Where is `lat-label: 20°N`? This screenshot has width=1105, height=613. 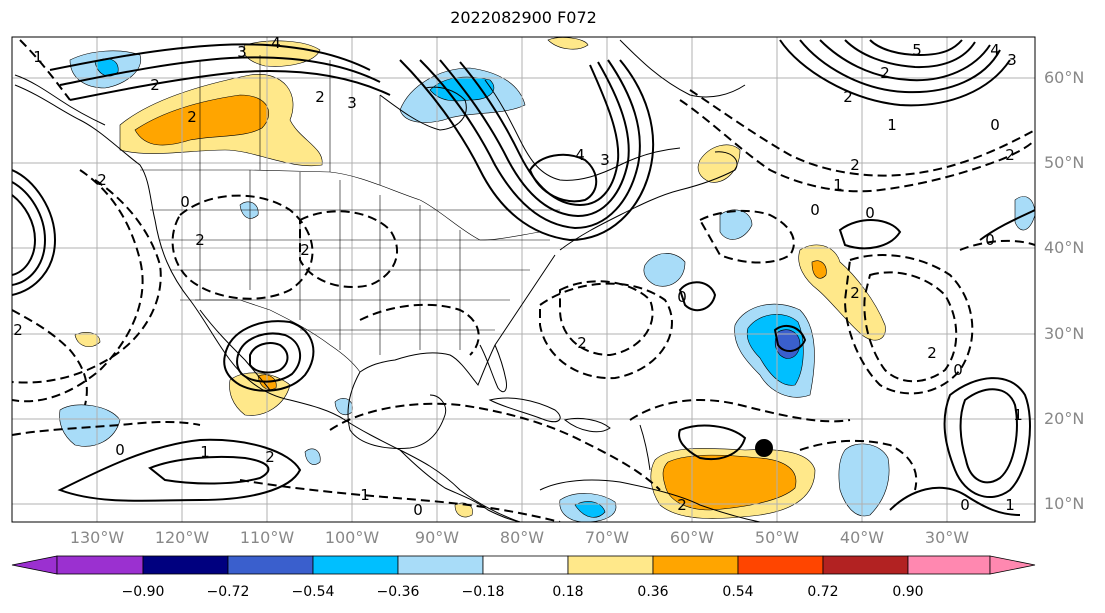 lat-label: 20°N is located at coordinates (1064, 418).